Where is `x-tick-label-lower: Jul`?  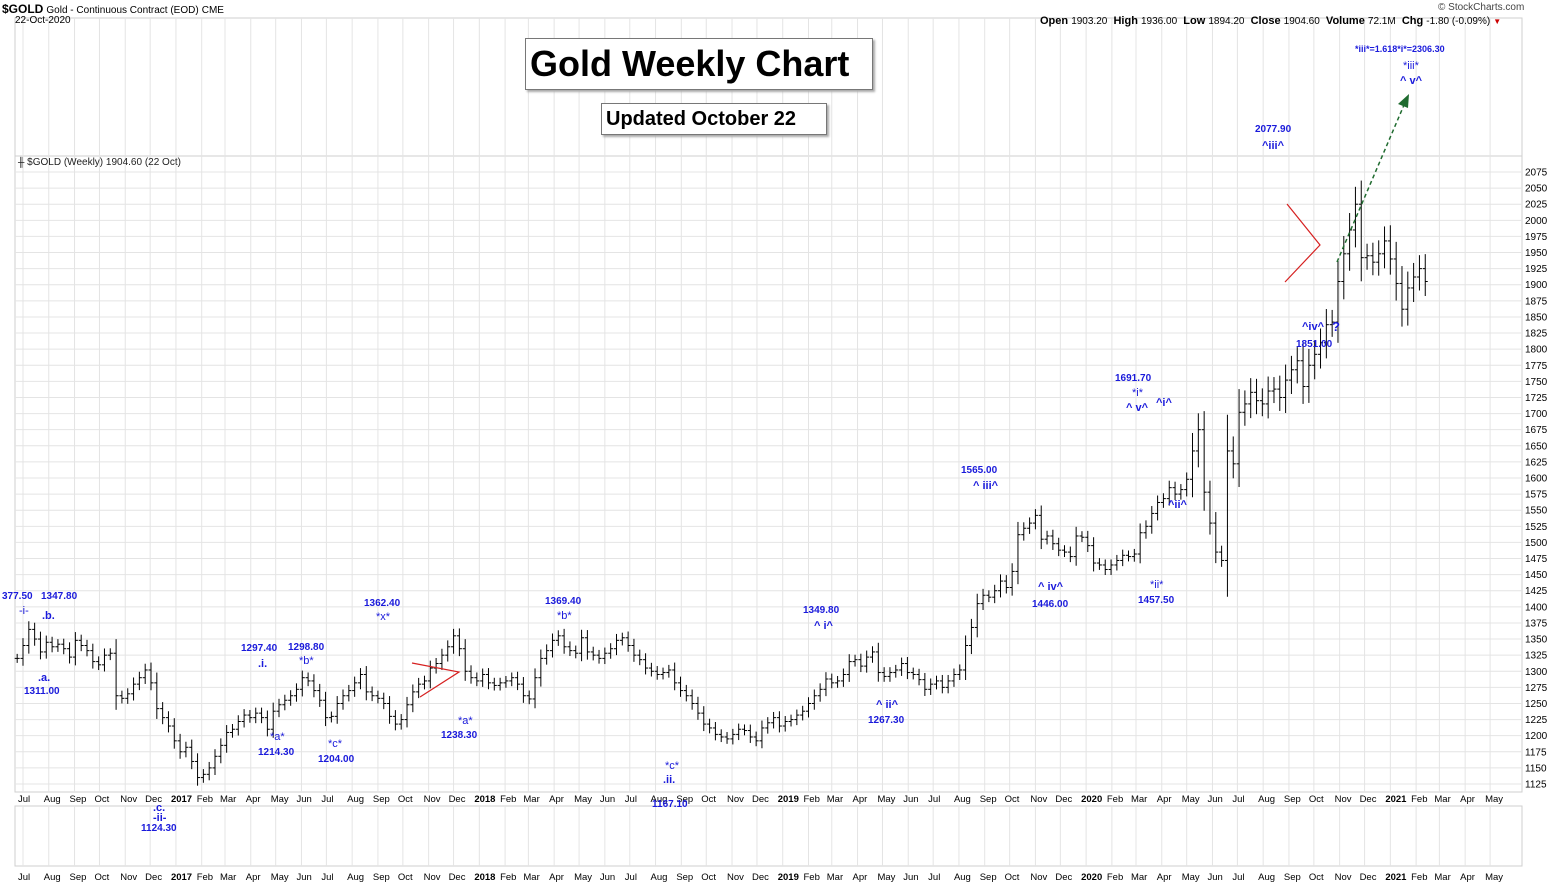 x-tick-label-lower: Jul is located at coordinates (24, 877).